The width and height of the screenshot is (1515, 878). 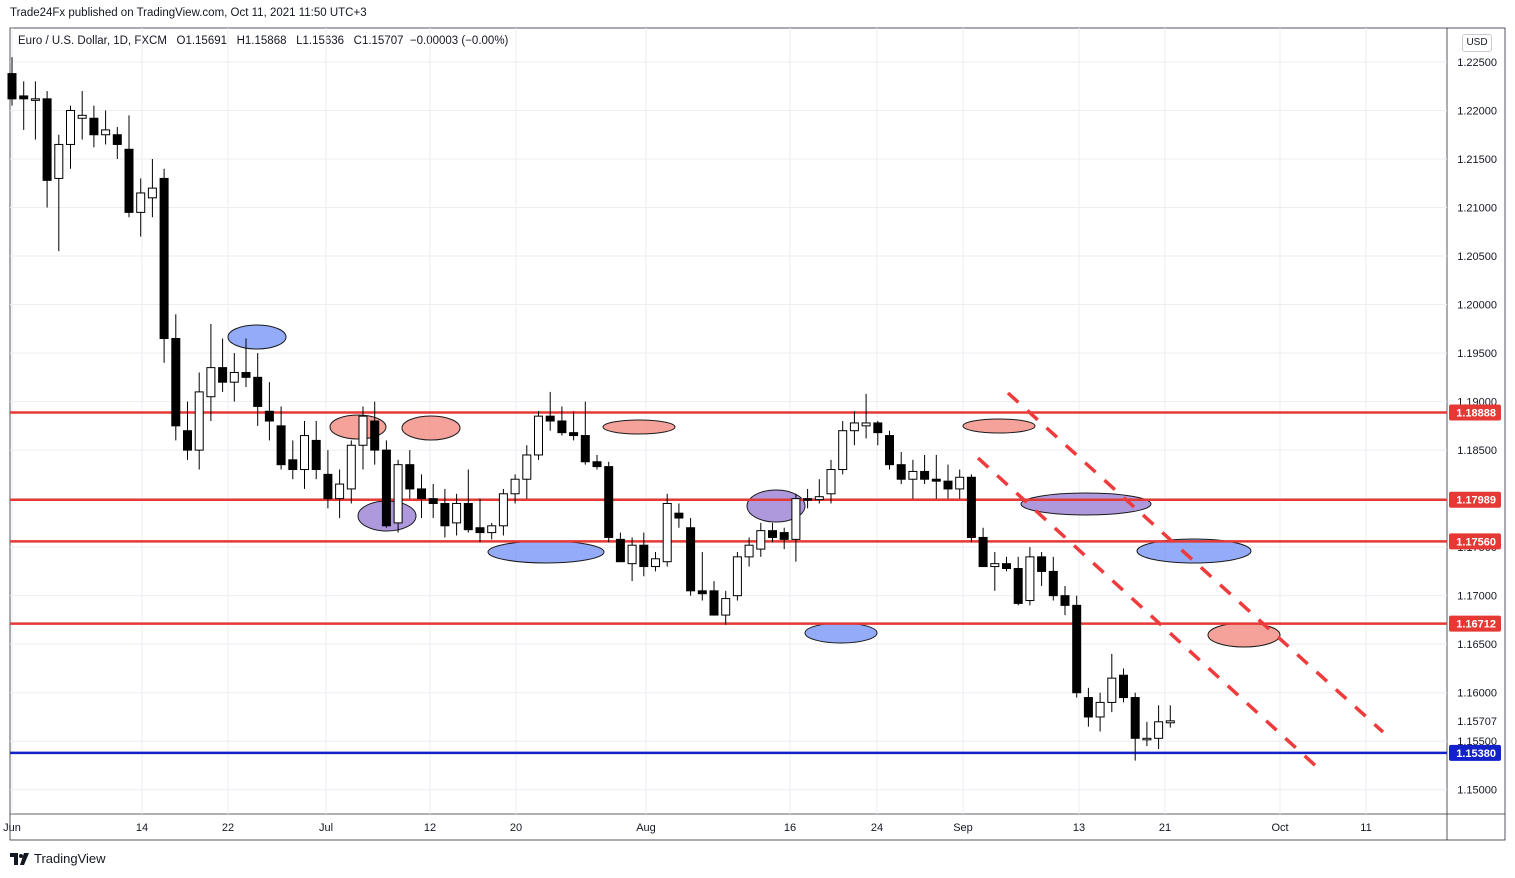 What do you see at coordinates (202, 41) in the screenshot?
I see `legend-open: O1.15691` at bounding box center [202, 41].